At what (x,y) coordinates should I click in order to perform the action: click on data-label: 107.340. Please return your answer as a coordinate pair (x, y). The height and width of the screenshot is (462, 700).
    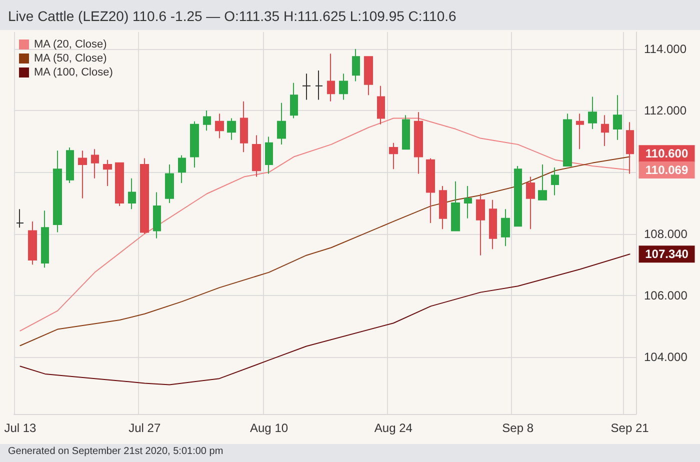
    Looking at the image, I should click on (667, 254).